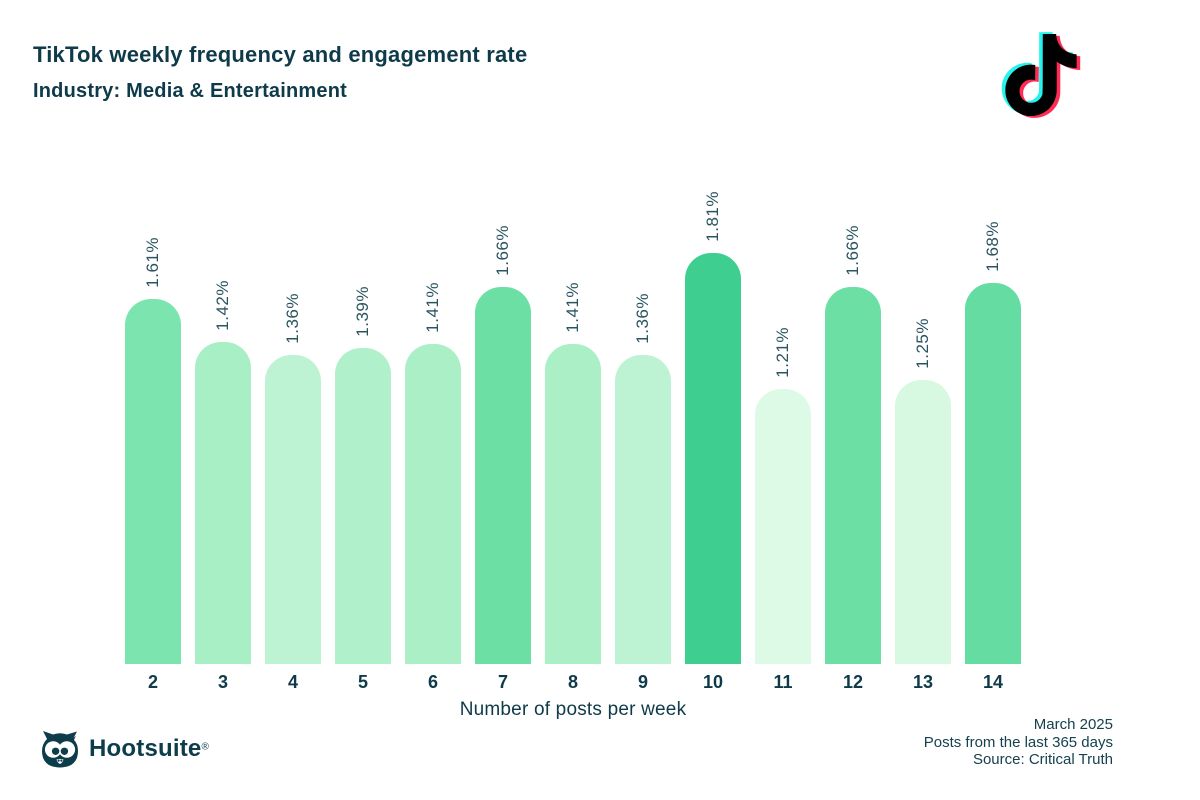 This screenshot has height=800, width=1200. I want to click on x-tick-label: 2, so click(152, 682).